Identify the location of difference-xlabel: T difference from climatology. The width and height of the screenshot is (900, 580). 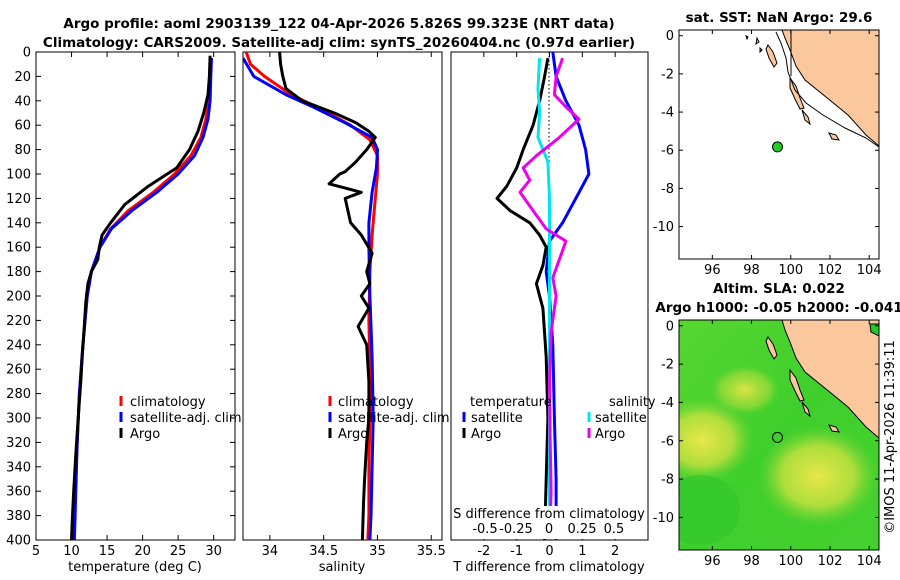
(548, 567).